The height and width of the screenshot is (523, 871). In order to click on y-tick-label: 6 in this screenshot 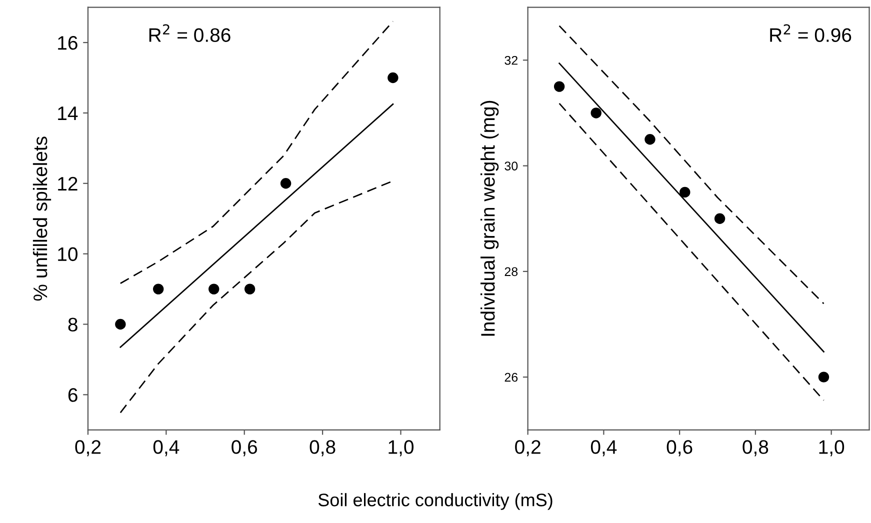, I will do `click(73, 395)`.